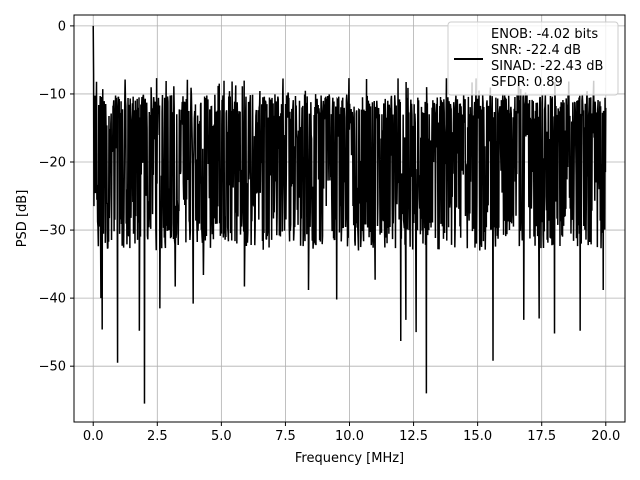 The image size is (640, 480). I want to click on x-tick-label: 5.0, so click(221, 436).